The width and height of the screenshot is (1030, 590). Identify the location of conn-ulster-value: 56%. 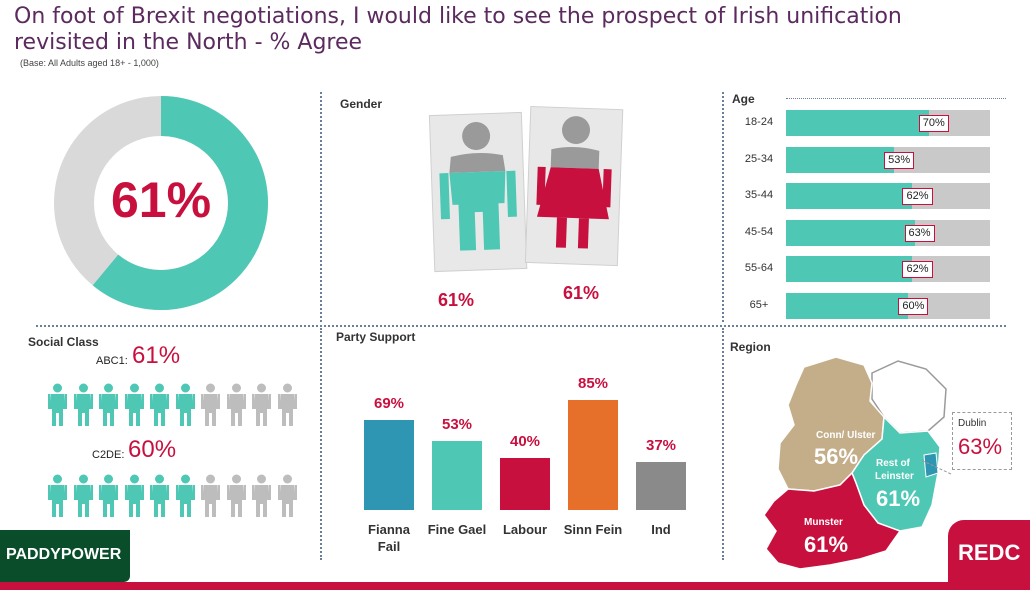
(836, 456).